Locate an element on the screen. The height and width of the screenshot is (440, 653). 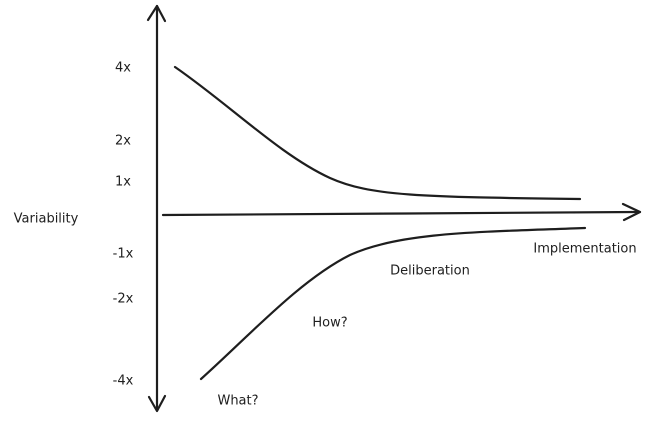
phase-label: What? is located at coordinates (237, 401).